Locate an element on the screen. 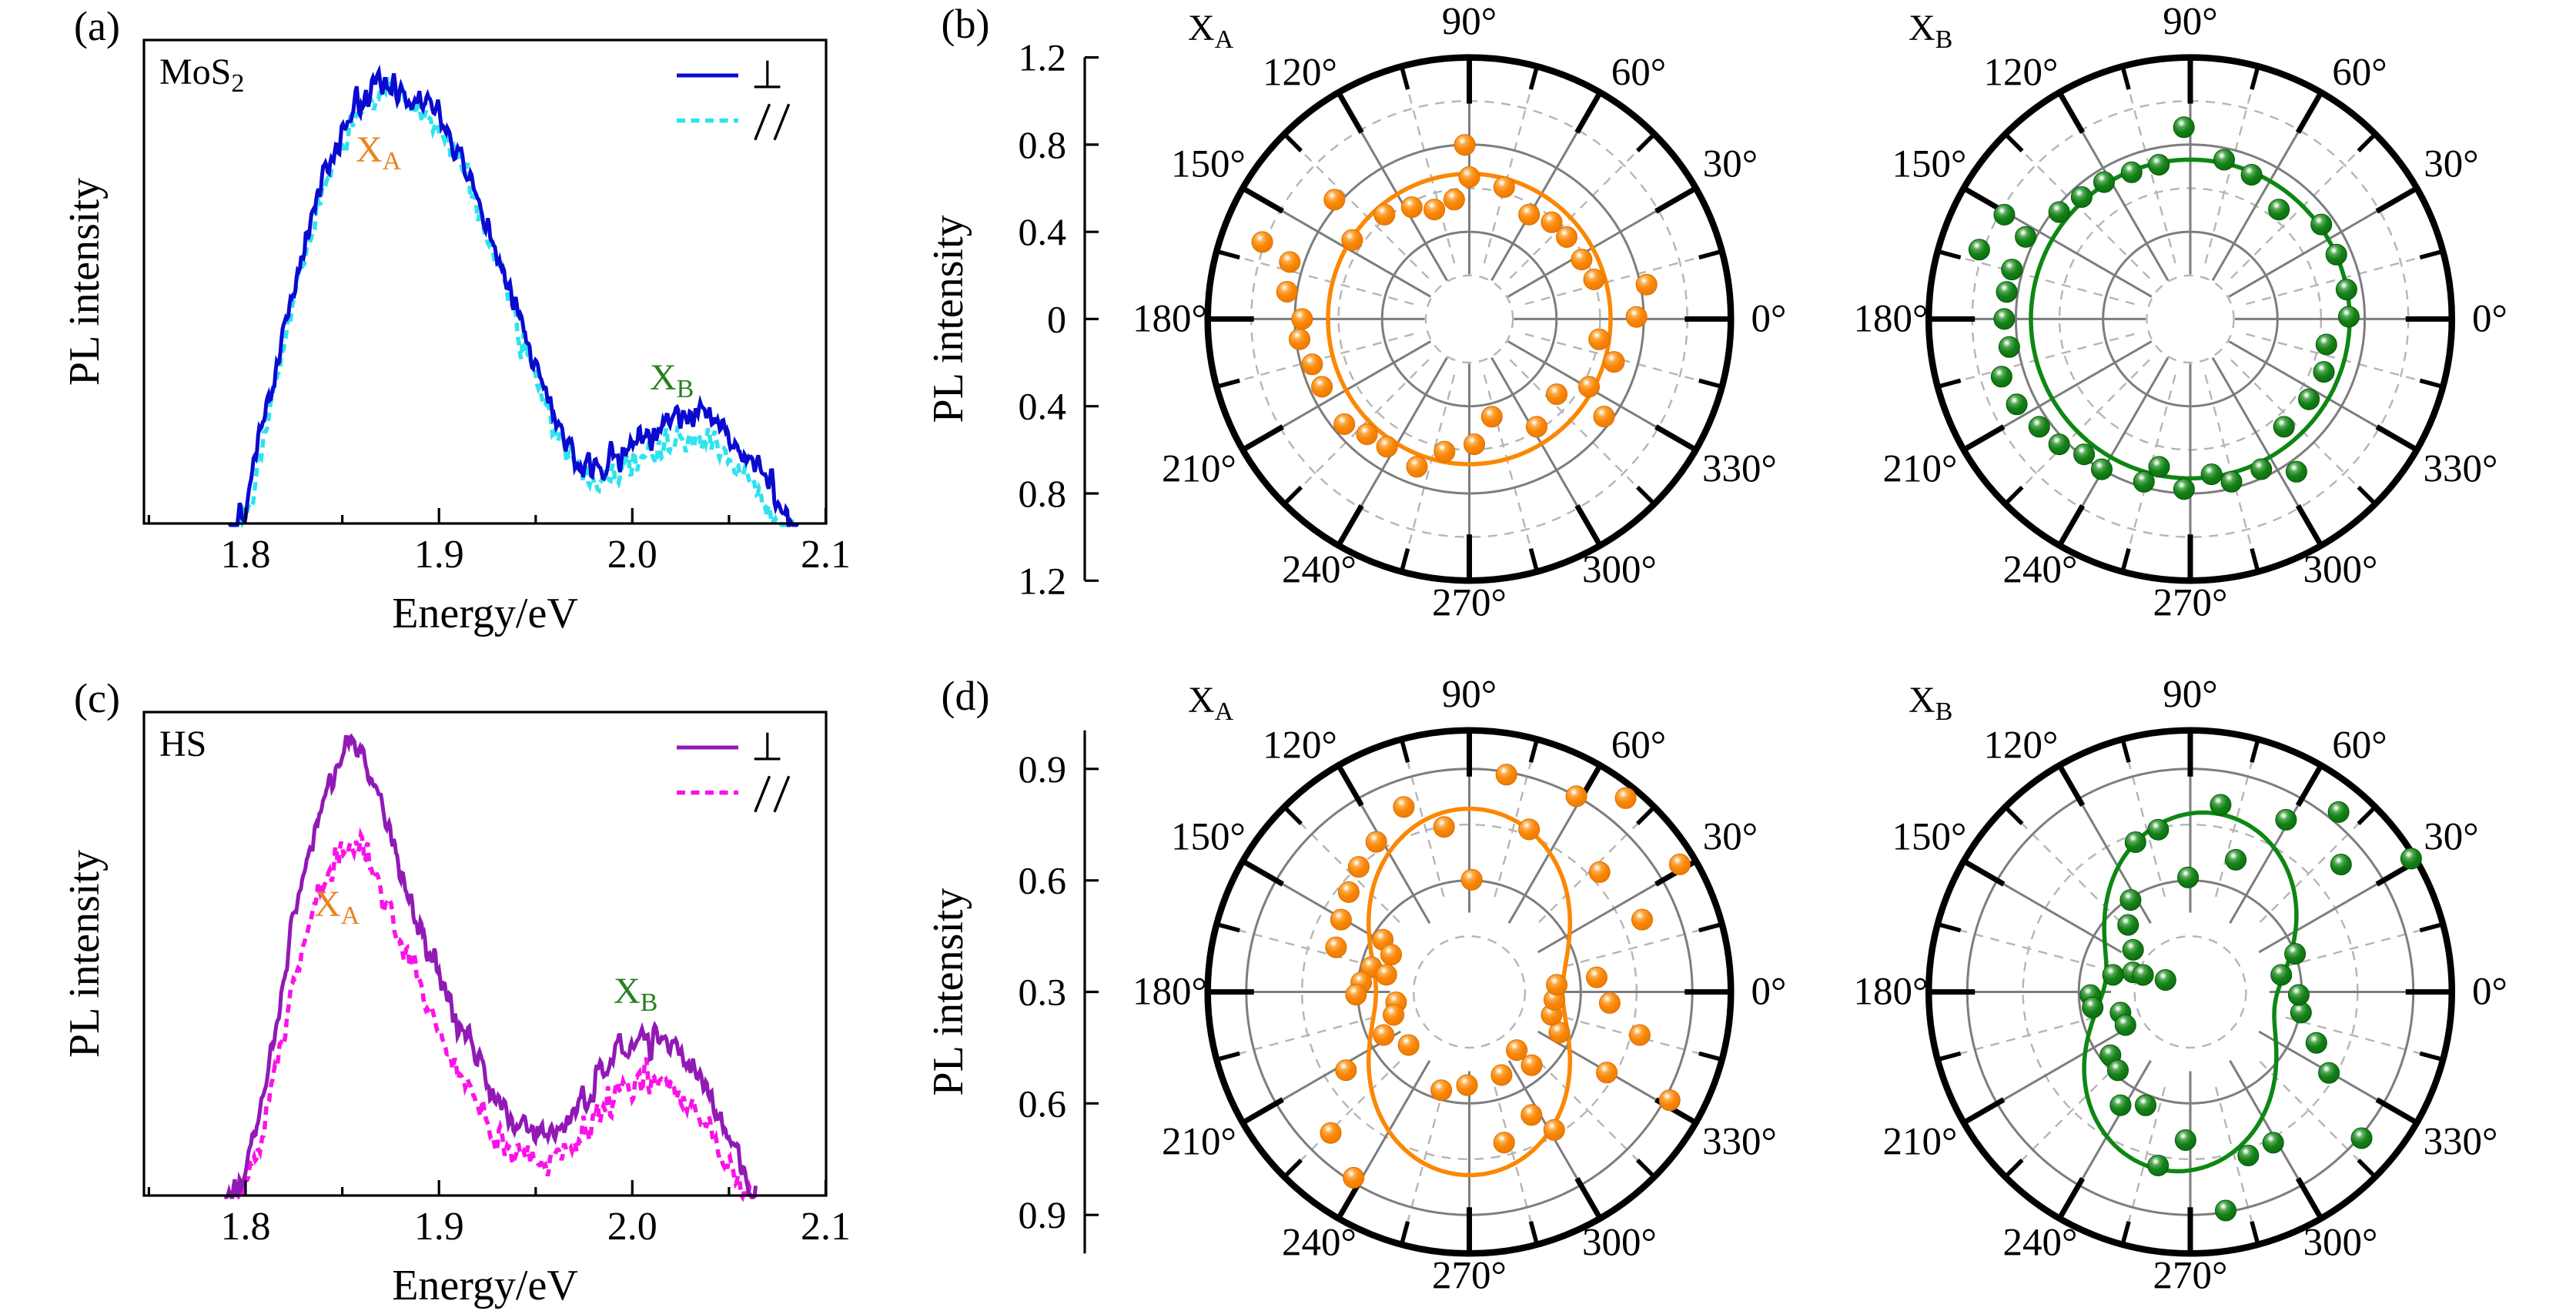 This screenshot has height=1311, width=2576. svg-text: (c) is located at coordinates (97, 698).